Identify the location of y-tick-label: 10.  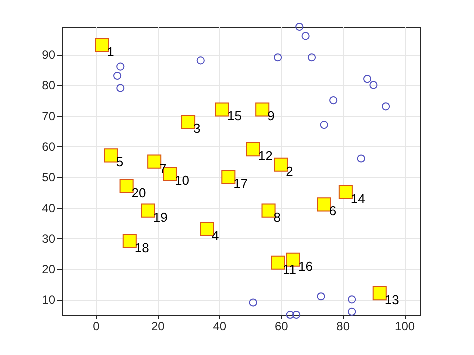
(49, 300).